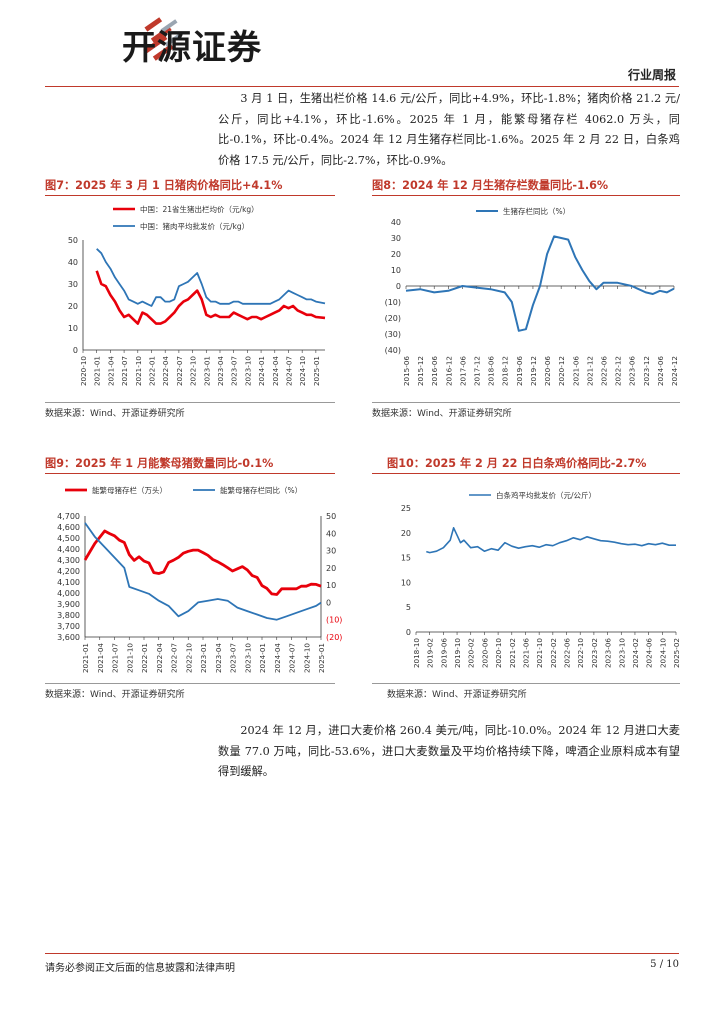 The image size is (724, 1024). What do you see at coordinates (484, 653) in the screenshot?
I see `x-tick-label: 2020-06` at bounding box center [484, 653].